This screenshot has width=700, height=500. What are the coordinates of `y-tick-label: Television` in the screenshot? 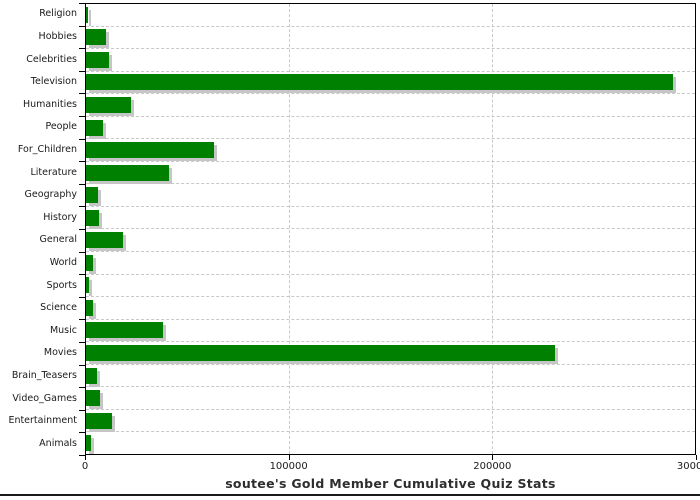 It's located at (53, 82).